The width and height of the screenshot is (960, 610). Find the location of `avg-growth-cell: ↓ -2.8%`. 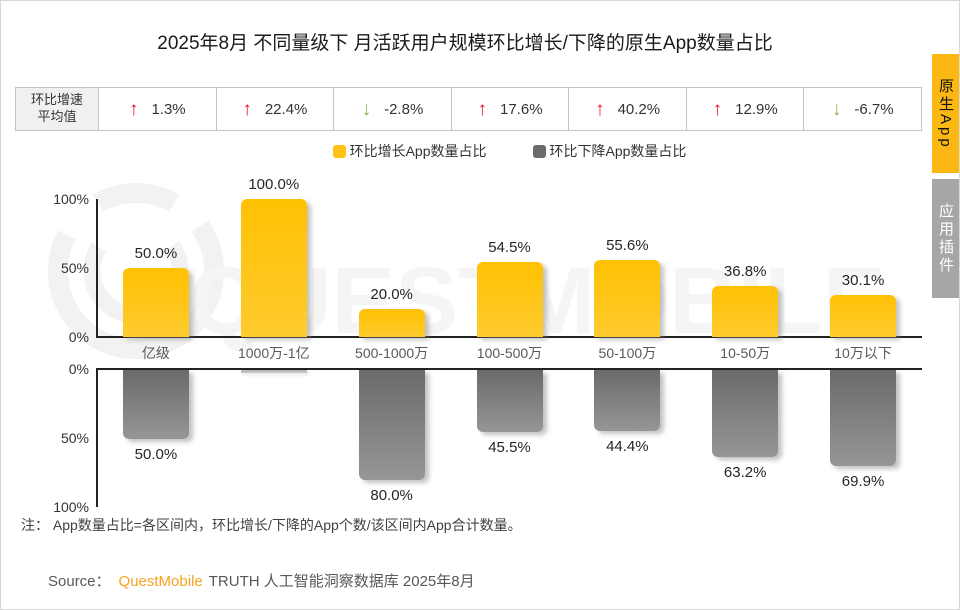

avg-growth-cell: ↓ -2.8% is located at coordinates (393, 109).